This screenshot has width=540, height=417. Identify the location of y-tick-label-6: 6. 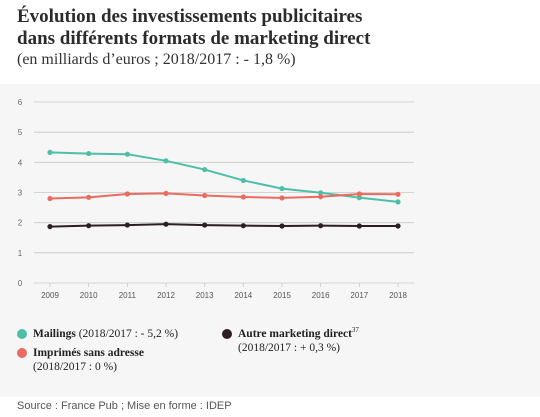
(20, 102).